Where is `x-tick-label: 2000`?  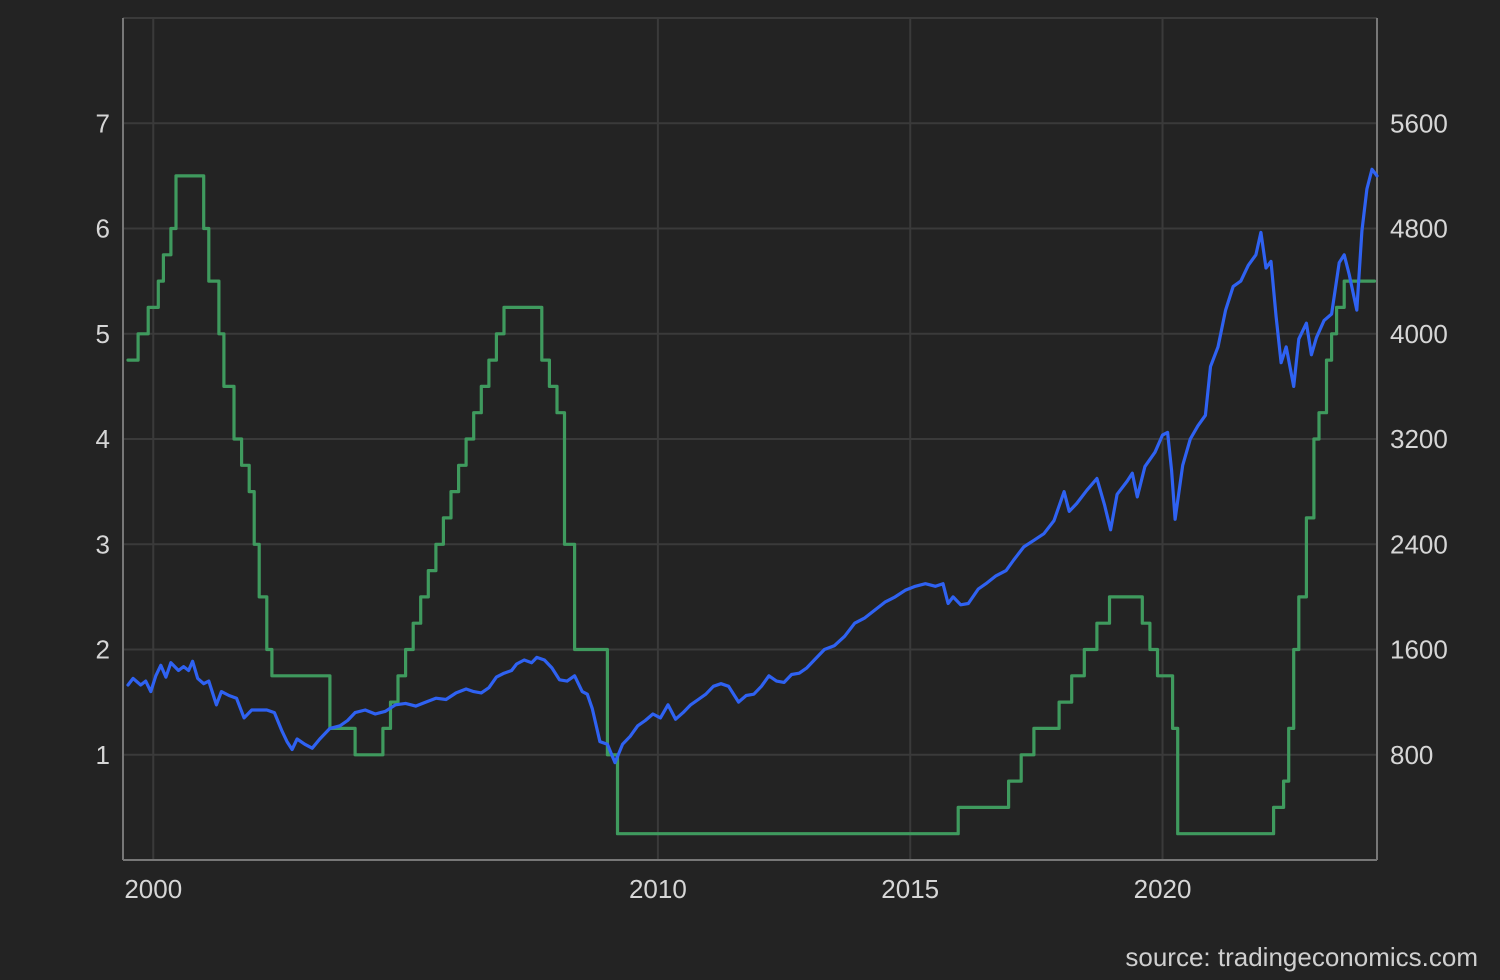 x-tick-label: 2000 is located at coordinates (153, 889).